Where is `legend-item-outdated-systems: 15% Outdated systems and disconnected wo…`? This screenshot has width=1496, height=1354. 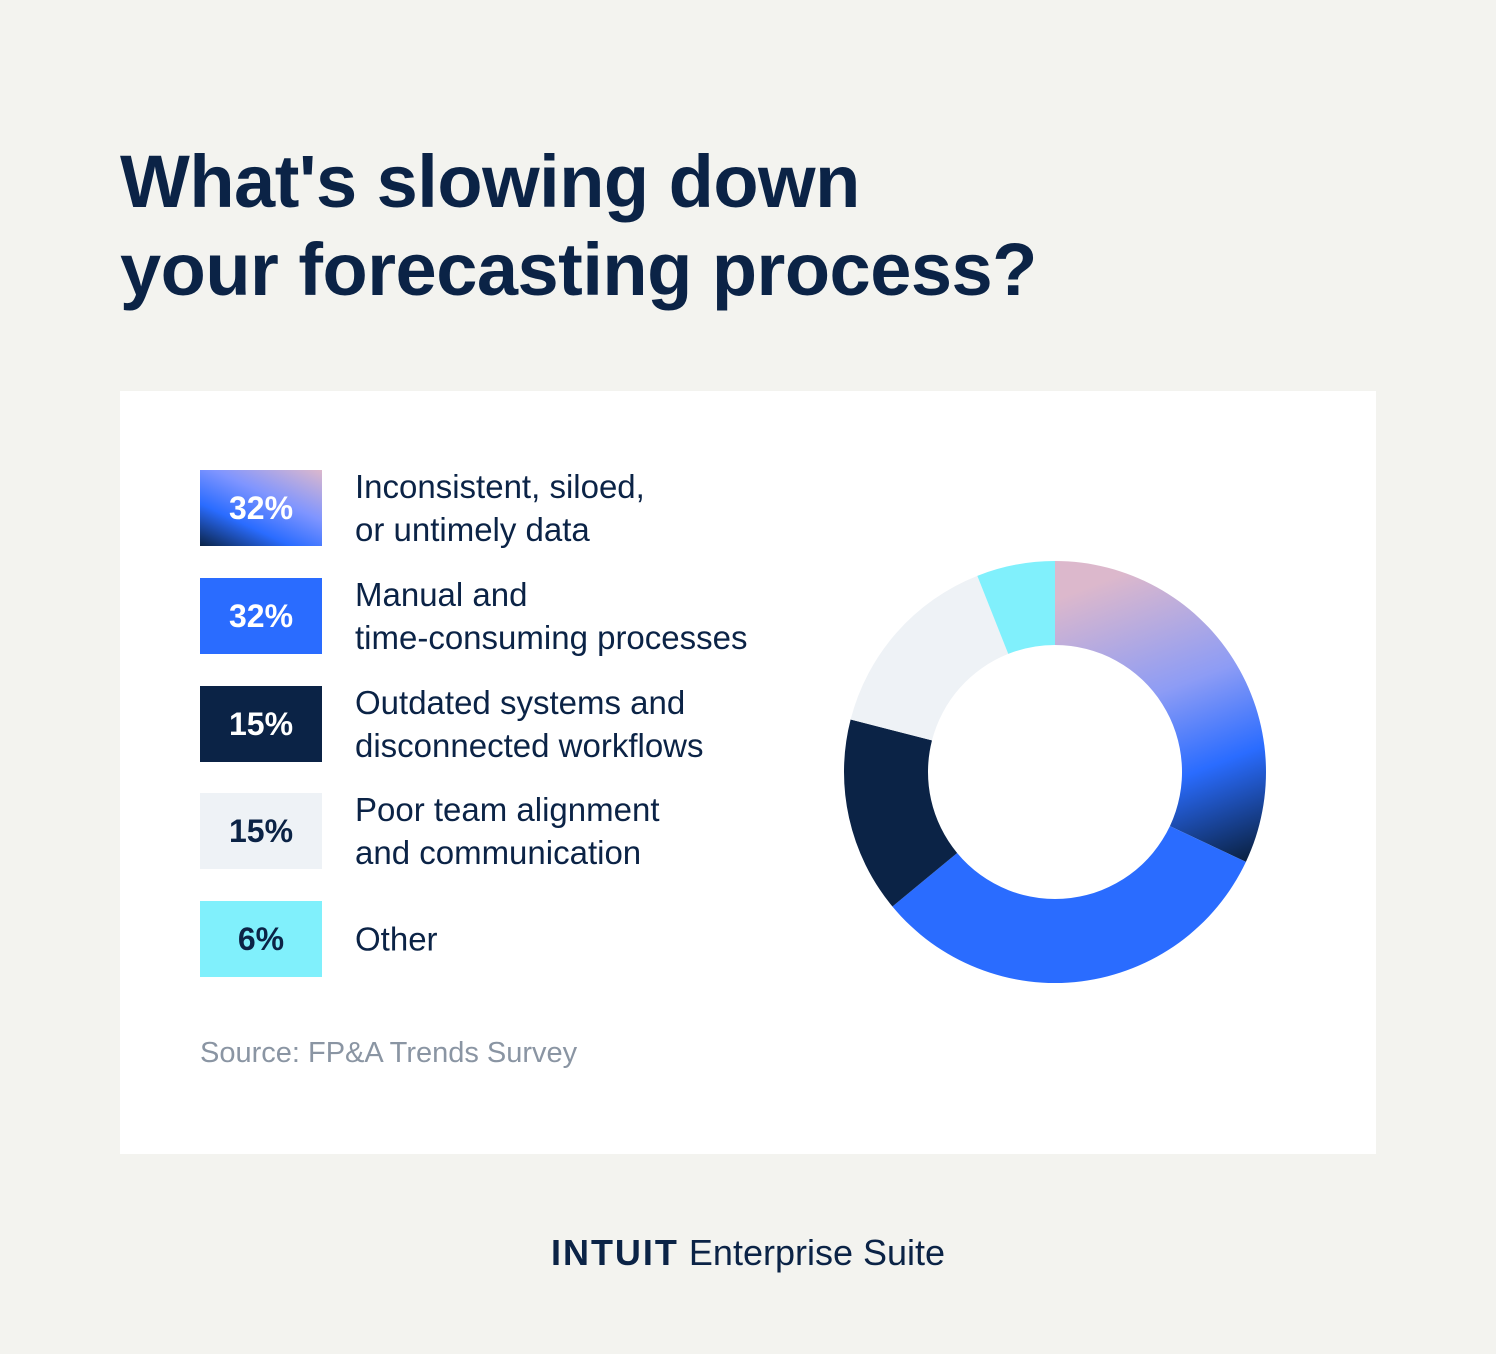
legend-item-outdated-systems: 15% Outdated systems and disconnected wo… is located at coordinates (510, 724).